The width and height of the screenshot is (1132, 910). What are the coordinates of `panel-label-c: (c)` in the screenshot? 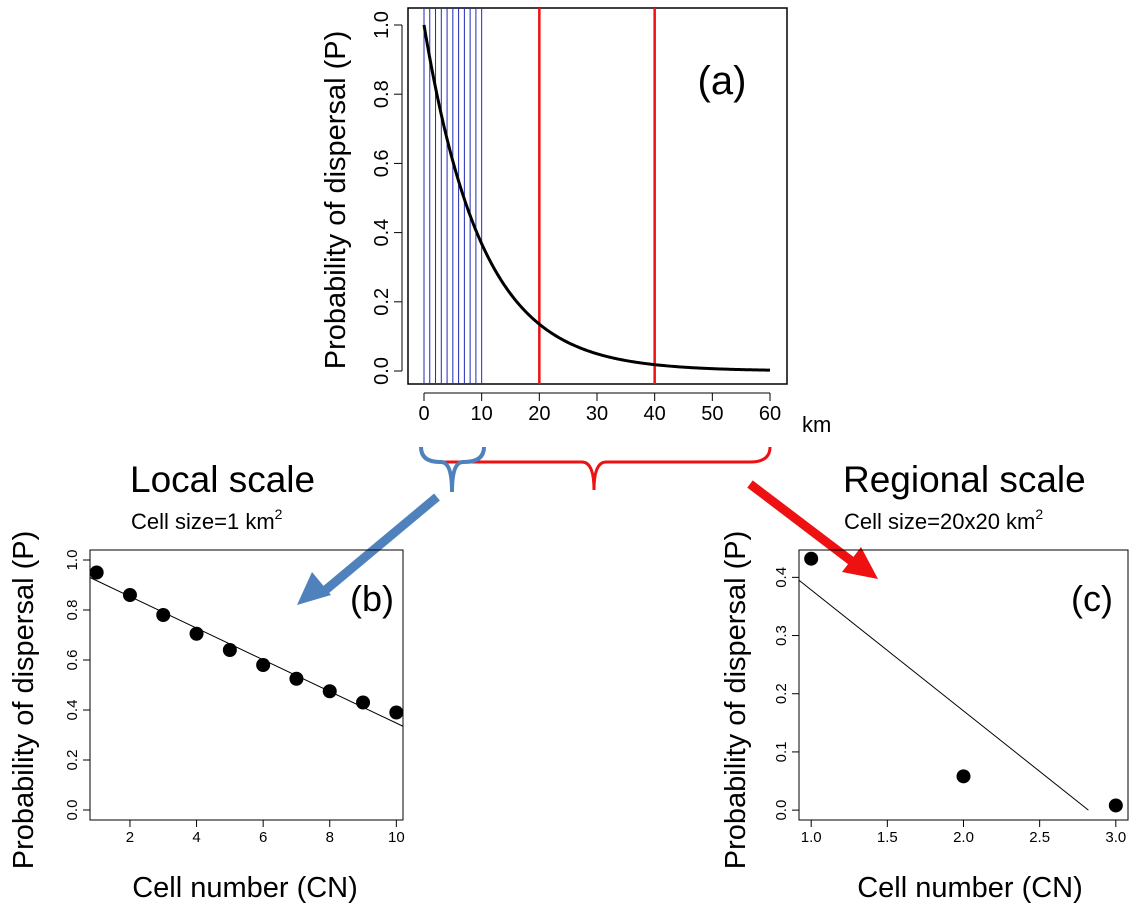 It's located at (1092, 598).